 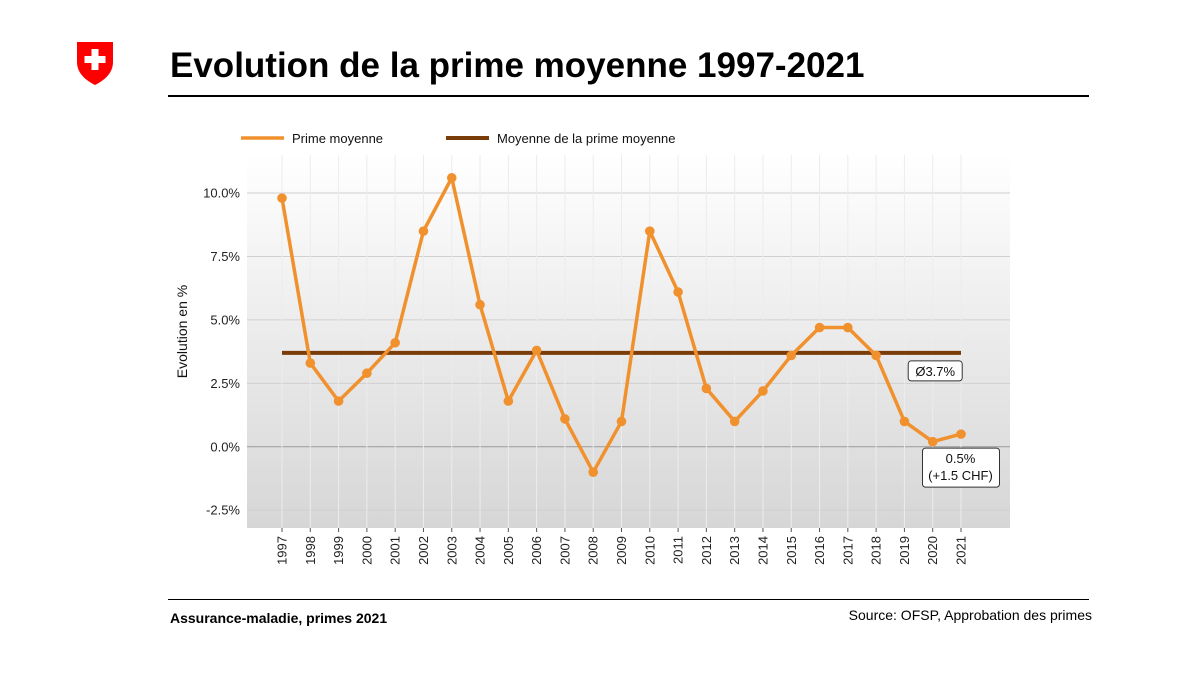 I want to click on last-value-annotation-line: 0.5%, so click(x=961, y=458).